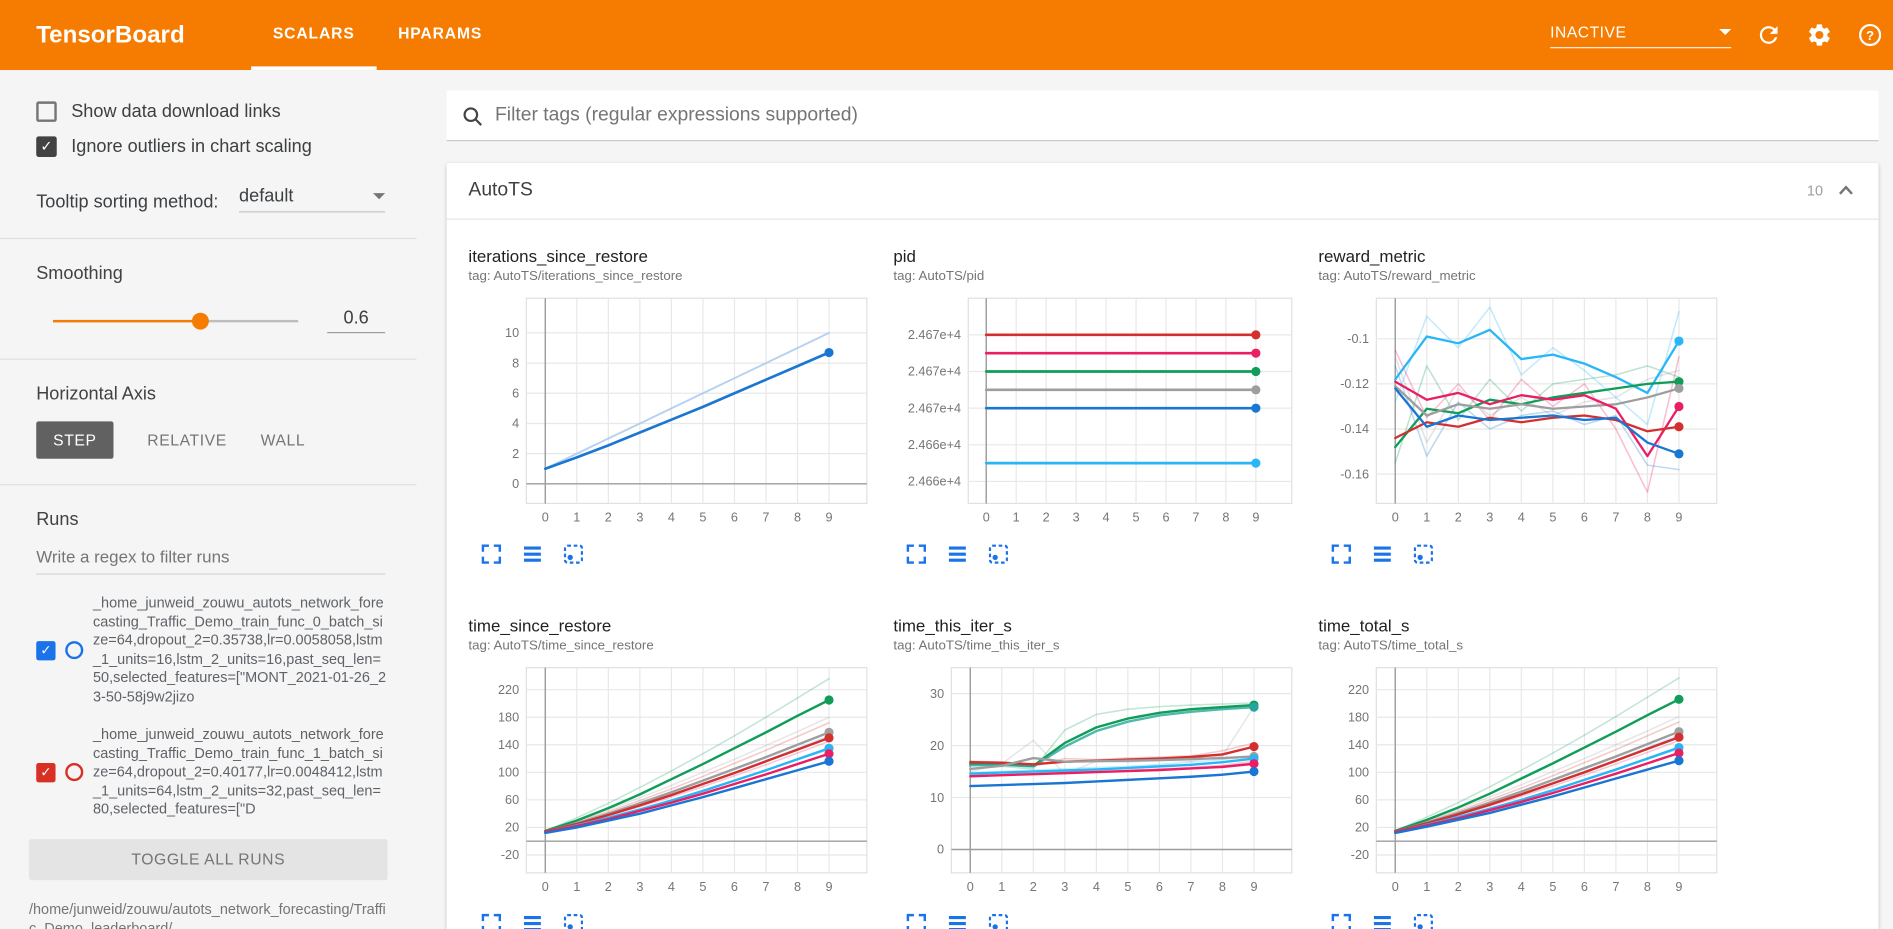  Describe the element at coordinates (1179, 115) in the screenshot. I see `tag-filter-input` at that location.